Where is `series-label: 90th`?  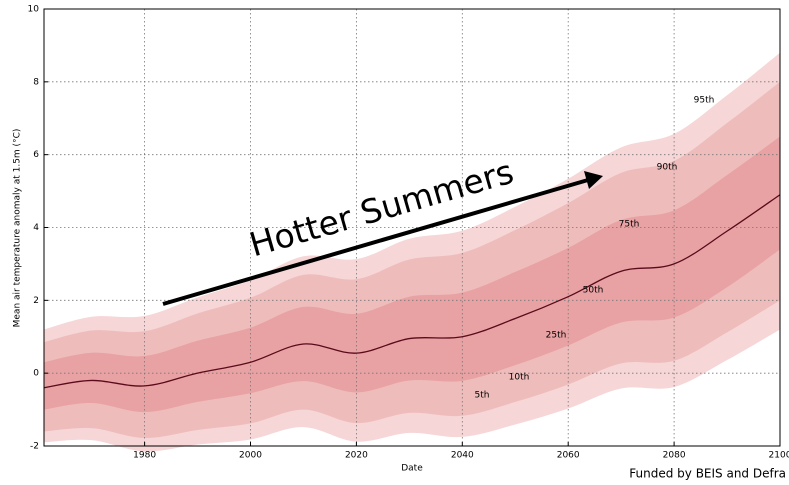
series-label: 90th is located at coordinates (667, 168).